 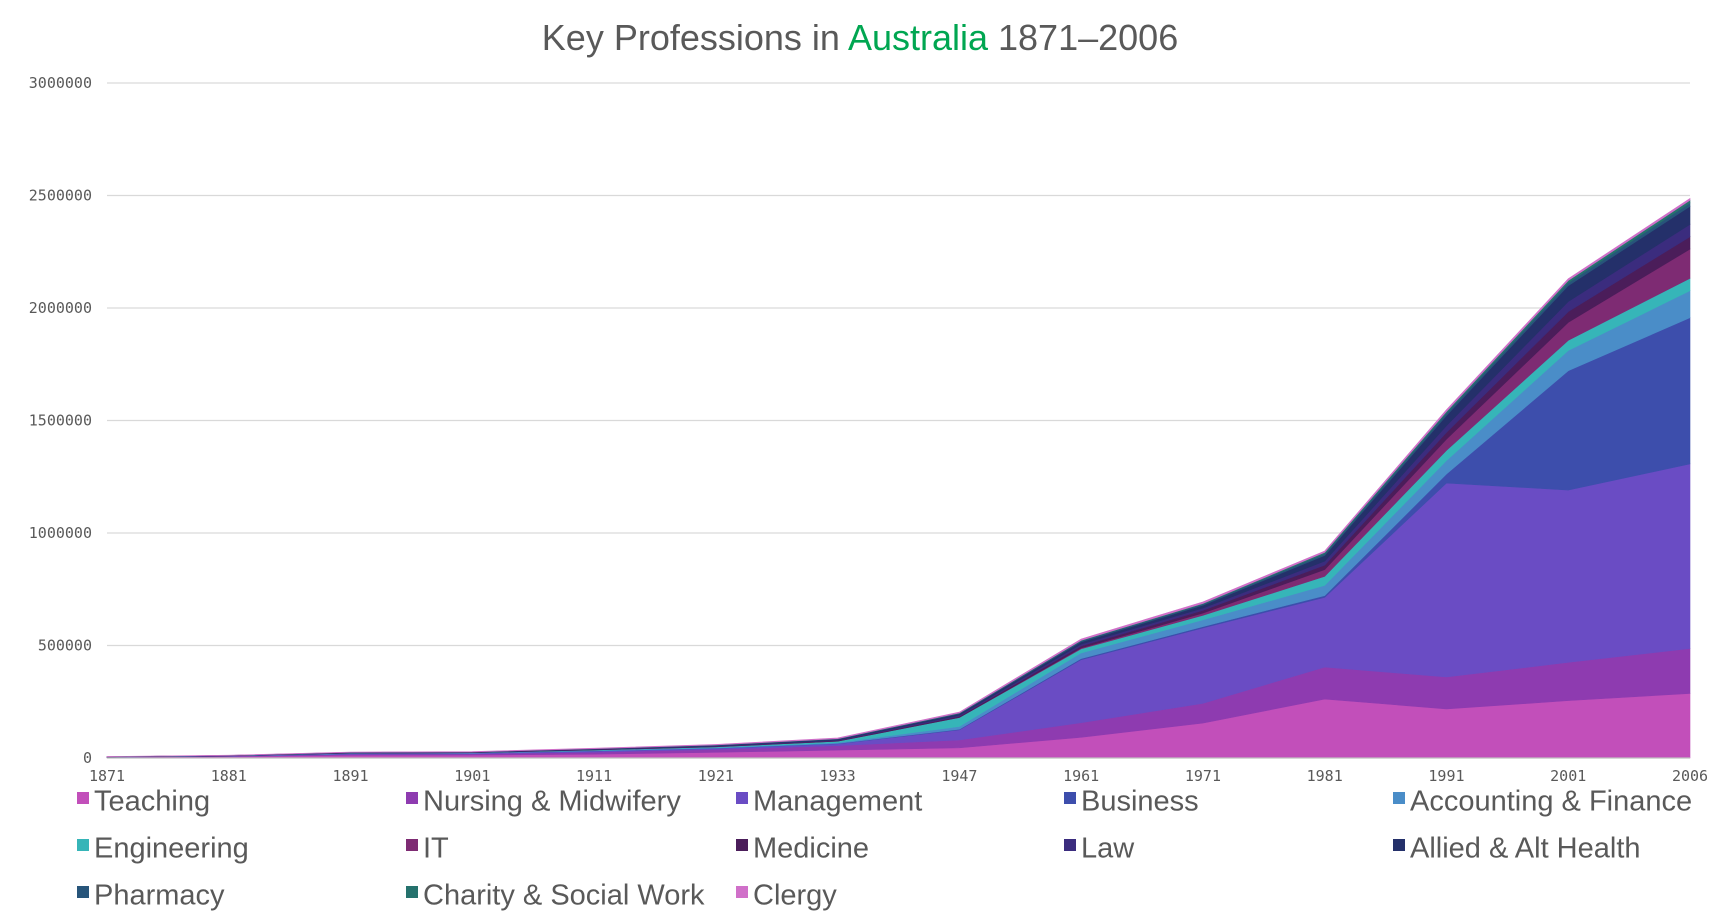 I want to click on y-tick-label: 0, so click(x=87, y=758).